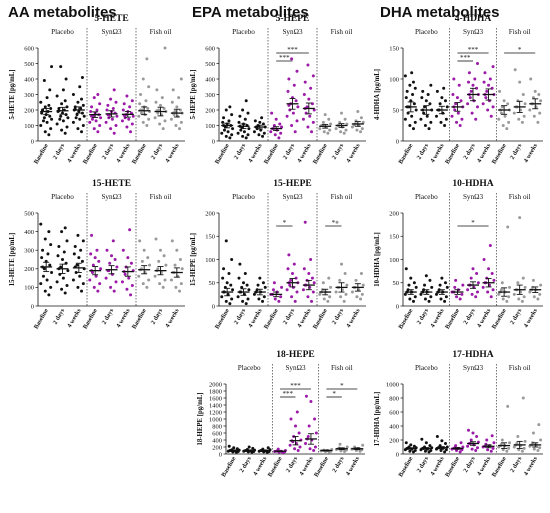 This screenshot has width=550, height=513. I want to click on y-tick-label: 0, so click(32, 141).